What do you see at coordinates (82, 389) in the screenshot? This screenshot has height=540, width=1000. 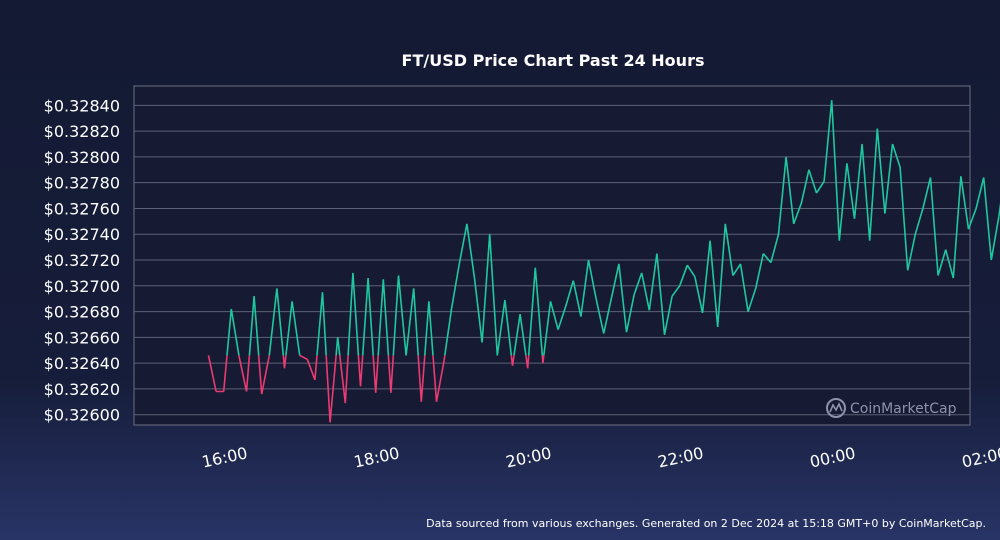 I see `y-tick-label: $0.32620` at bounding box center [82, 389].